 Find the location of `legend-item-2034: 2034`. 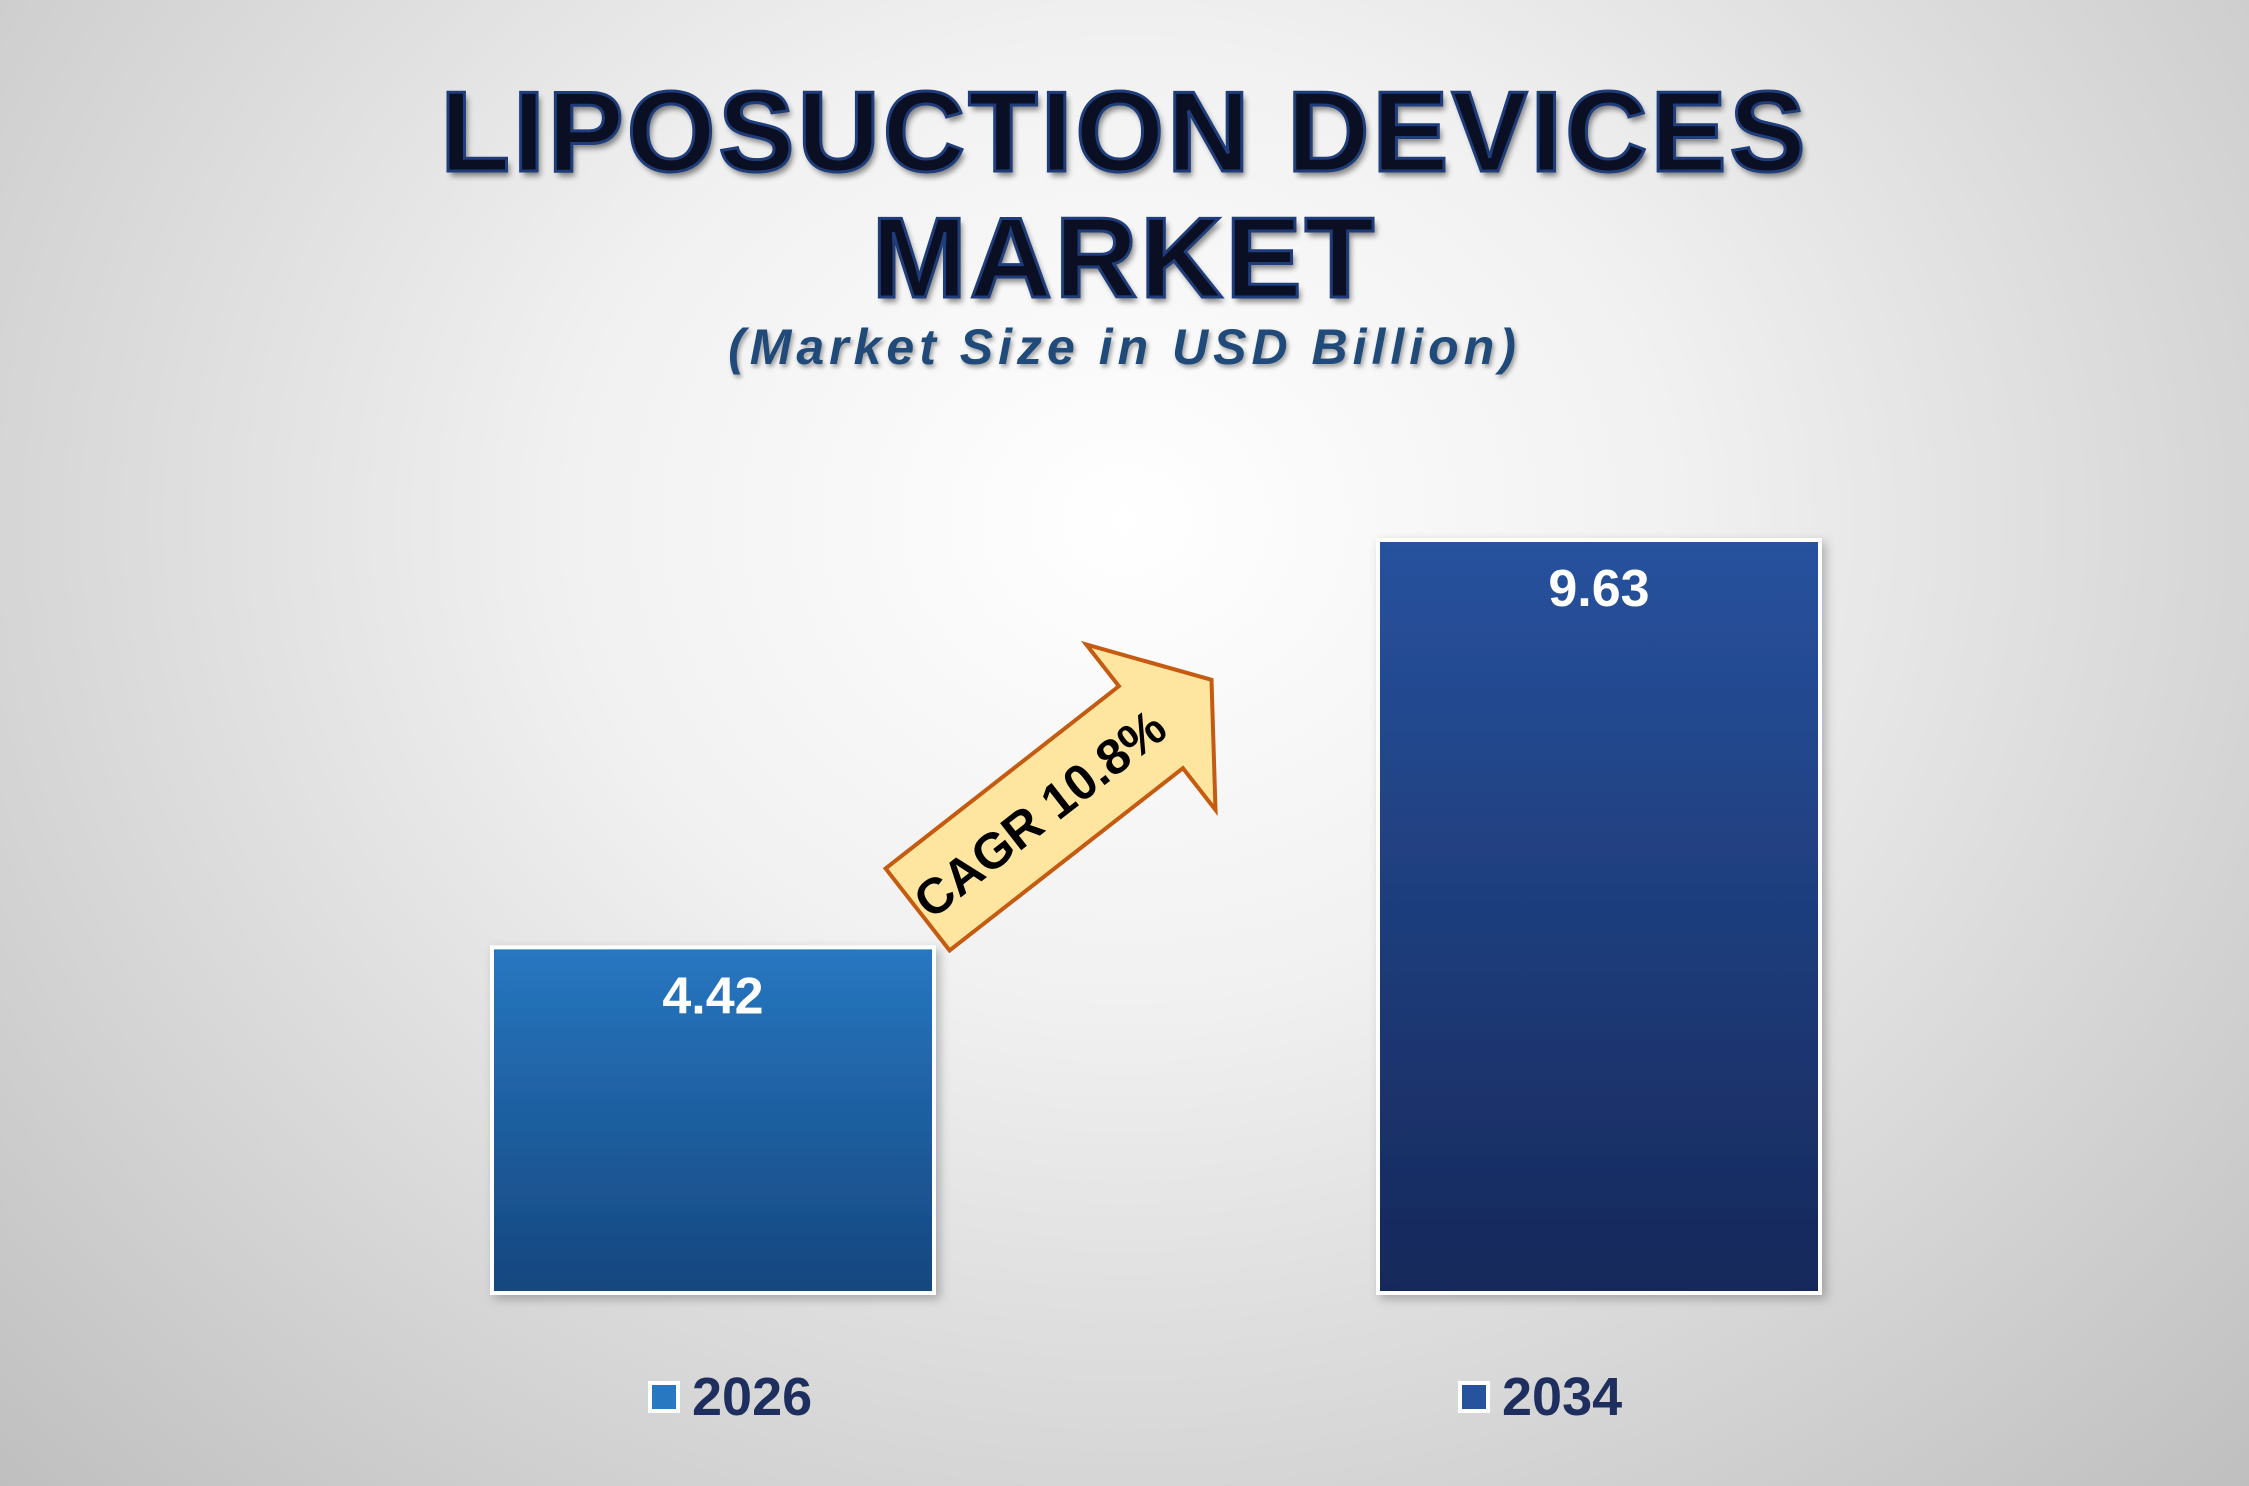

legend-item-2034: 2034 is located at coordinates (1540, 1397).